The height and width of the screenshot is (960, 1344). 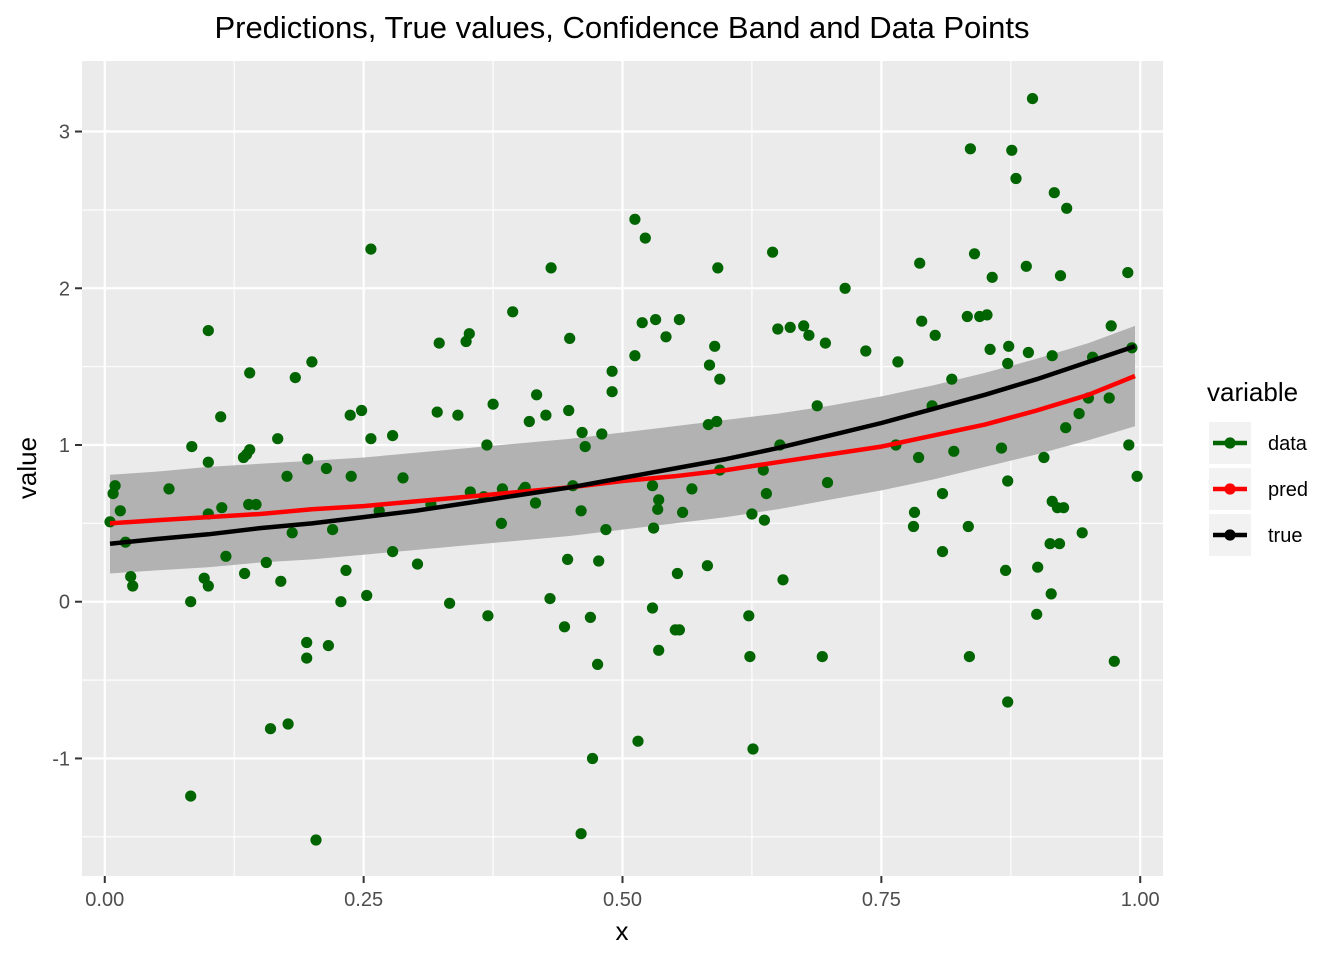 I want to click on x-tick-label: 0.00, so click(x=104, y=900).